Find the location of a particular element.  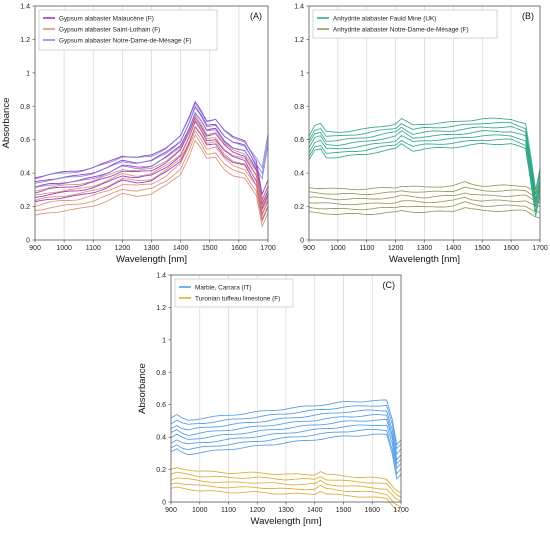

panel-label: (C) is located at coordinates (389, 285).